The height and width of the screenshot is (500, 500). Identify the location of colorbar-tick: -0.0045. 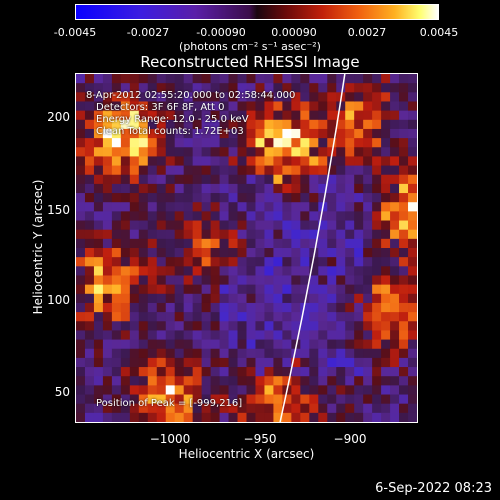
(75, 32).